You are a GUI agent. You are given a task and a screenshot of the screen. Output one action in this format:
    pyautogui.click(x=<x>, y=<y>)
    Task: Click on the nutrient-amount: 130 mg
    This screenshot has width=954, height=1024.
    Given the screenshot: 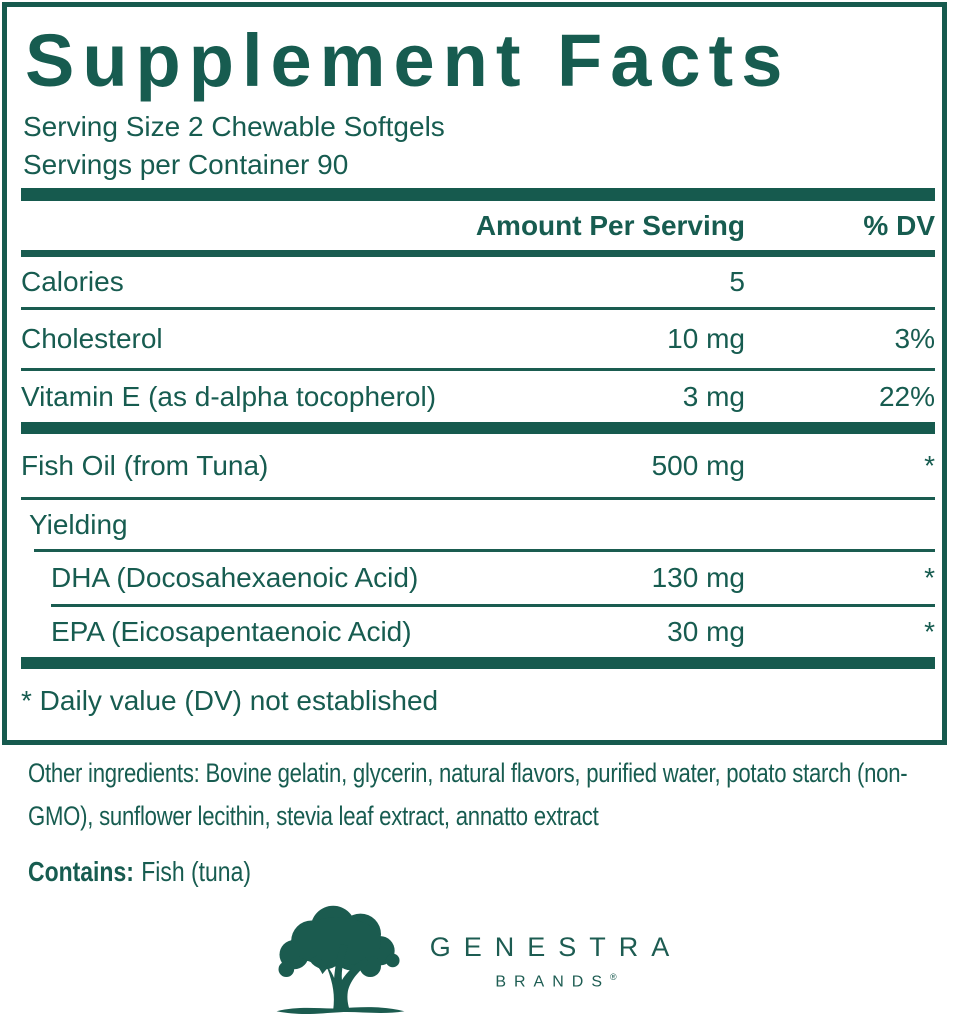 What is the action you would take?
    pyautogui.click(x=698, y=577)
    